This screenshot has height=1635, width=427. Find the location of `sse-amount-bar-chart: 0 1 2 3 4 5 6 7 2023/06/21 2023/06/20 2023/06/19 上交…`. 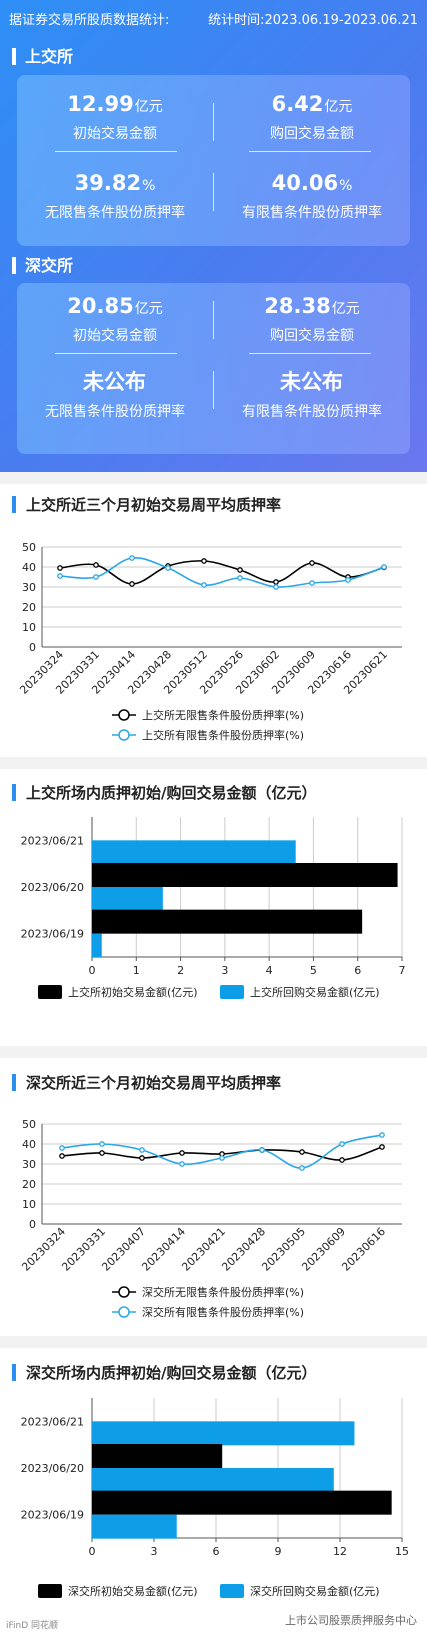

sse-amount-bar-chart: 0 1 2 3 4 5 6 7 2023/06/21 2023/06/20 2023/06/19 上交… is located at coordinates (213, 908).